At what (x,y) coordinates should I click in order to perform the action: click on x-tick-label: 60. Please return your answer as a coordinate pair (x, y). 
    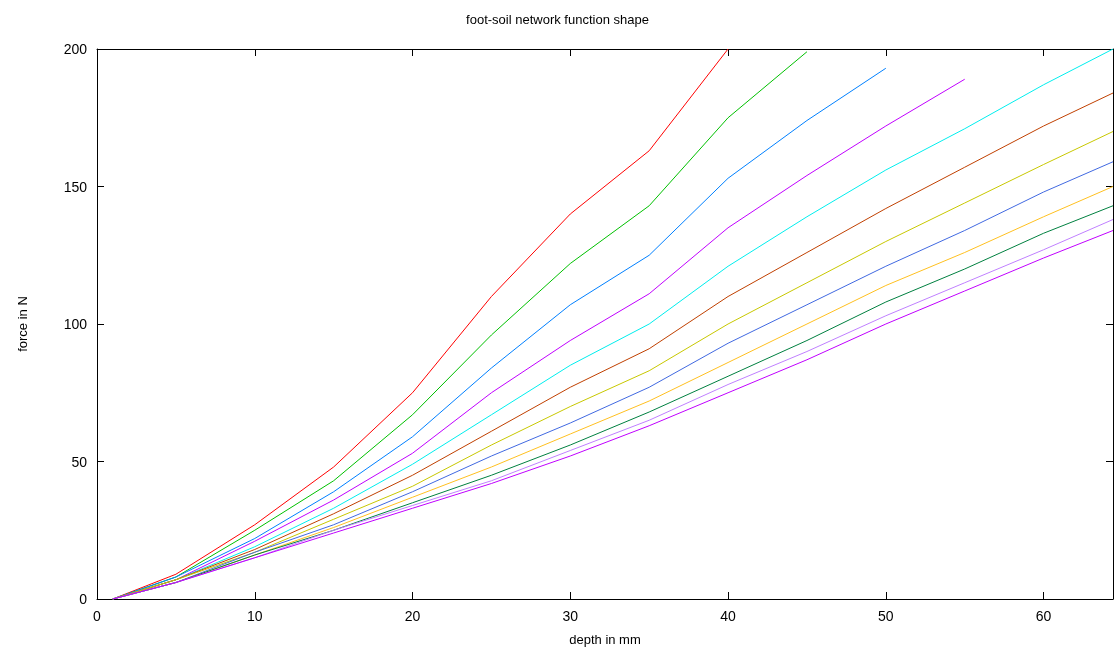
    Looking at the image, I should click on (1043, 616).